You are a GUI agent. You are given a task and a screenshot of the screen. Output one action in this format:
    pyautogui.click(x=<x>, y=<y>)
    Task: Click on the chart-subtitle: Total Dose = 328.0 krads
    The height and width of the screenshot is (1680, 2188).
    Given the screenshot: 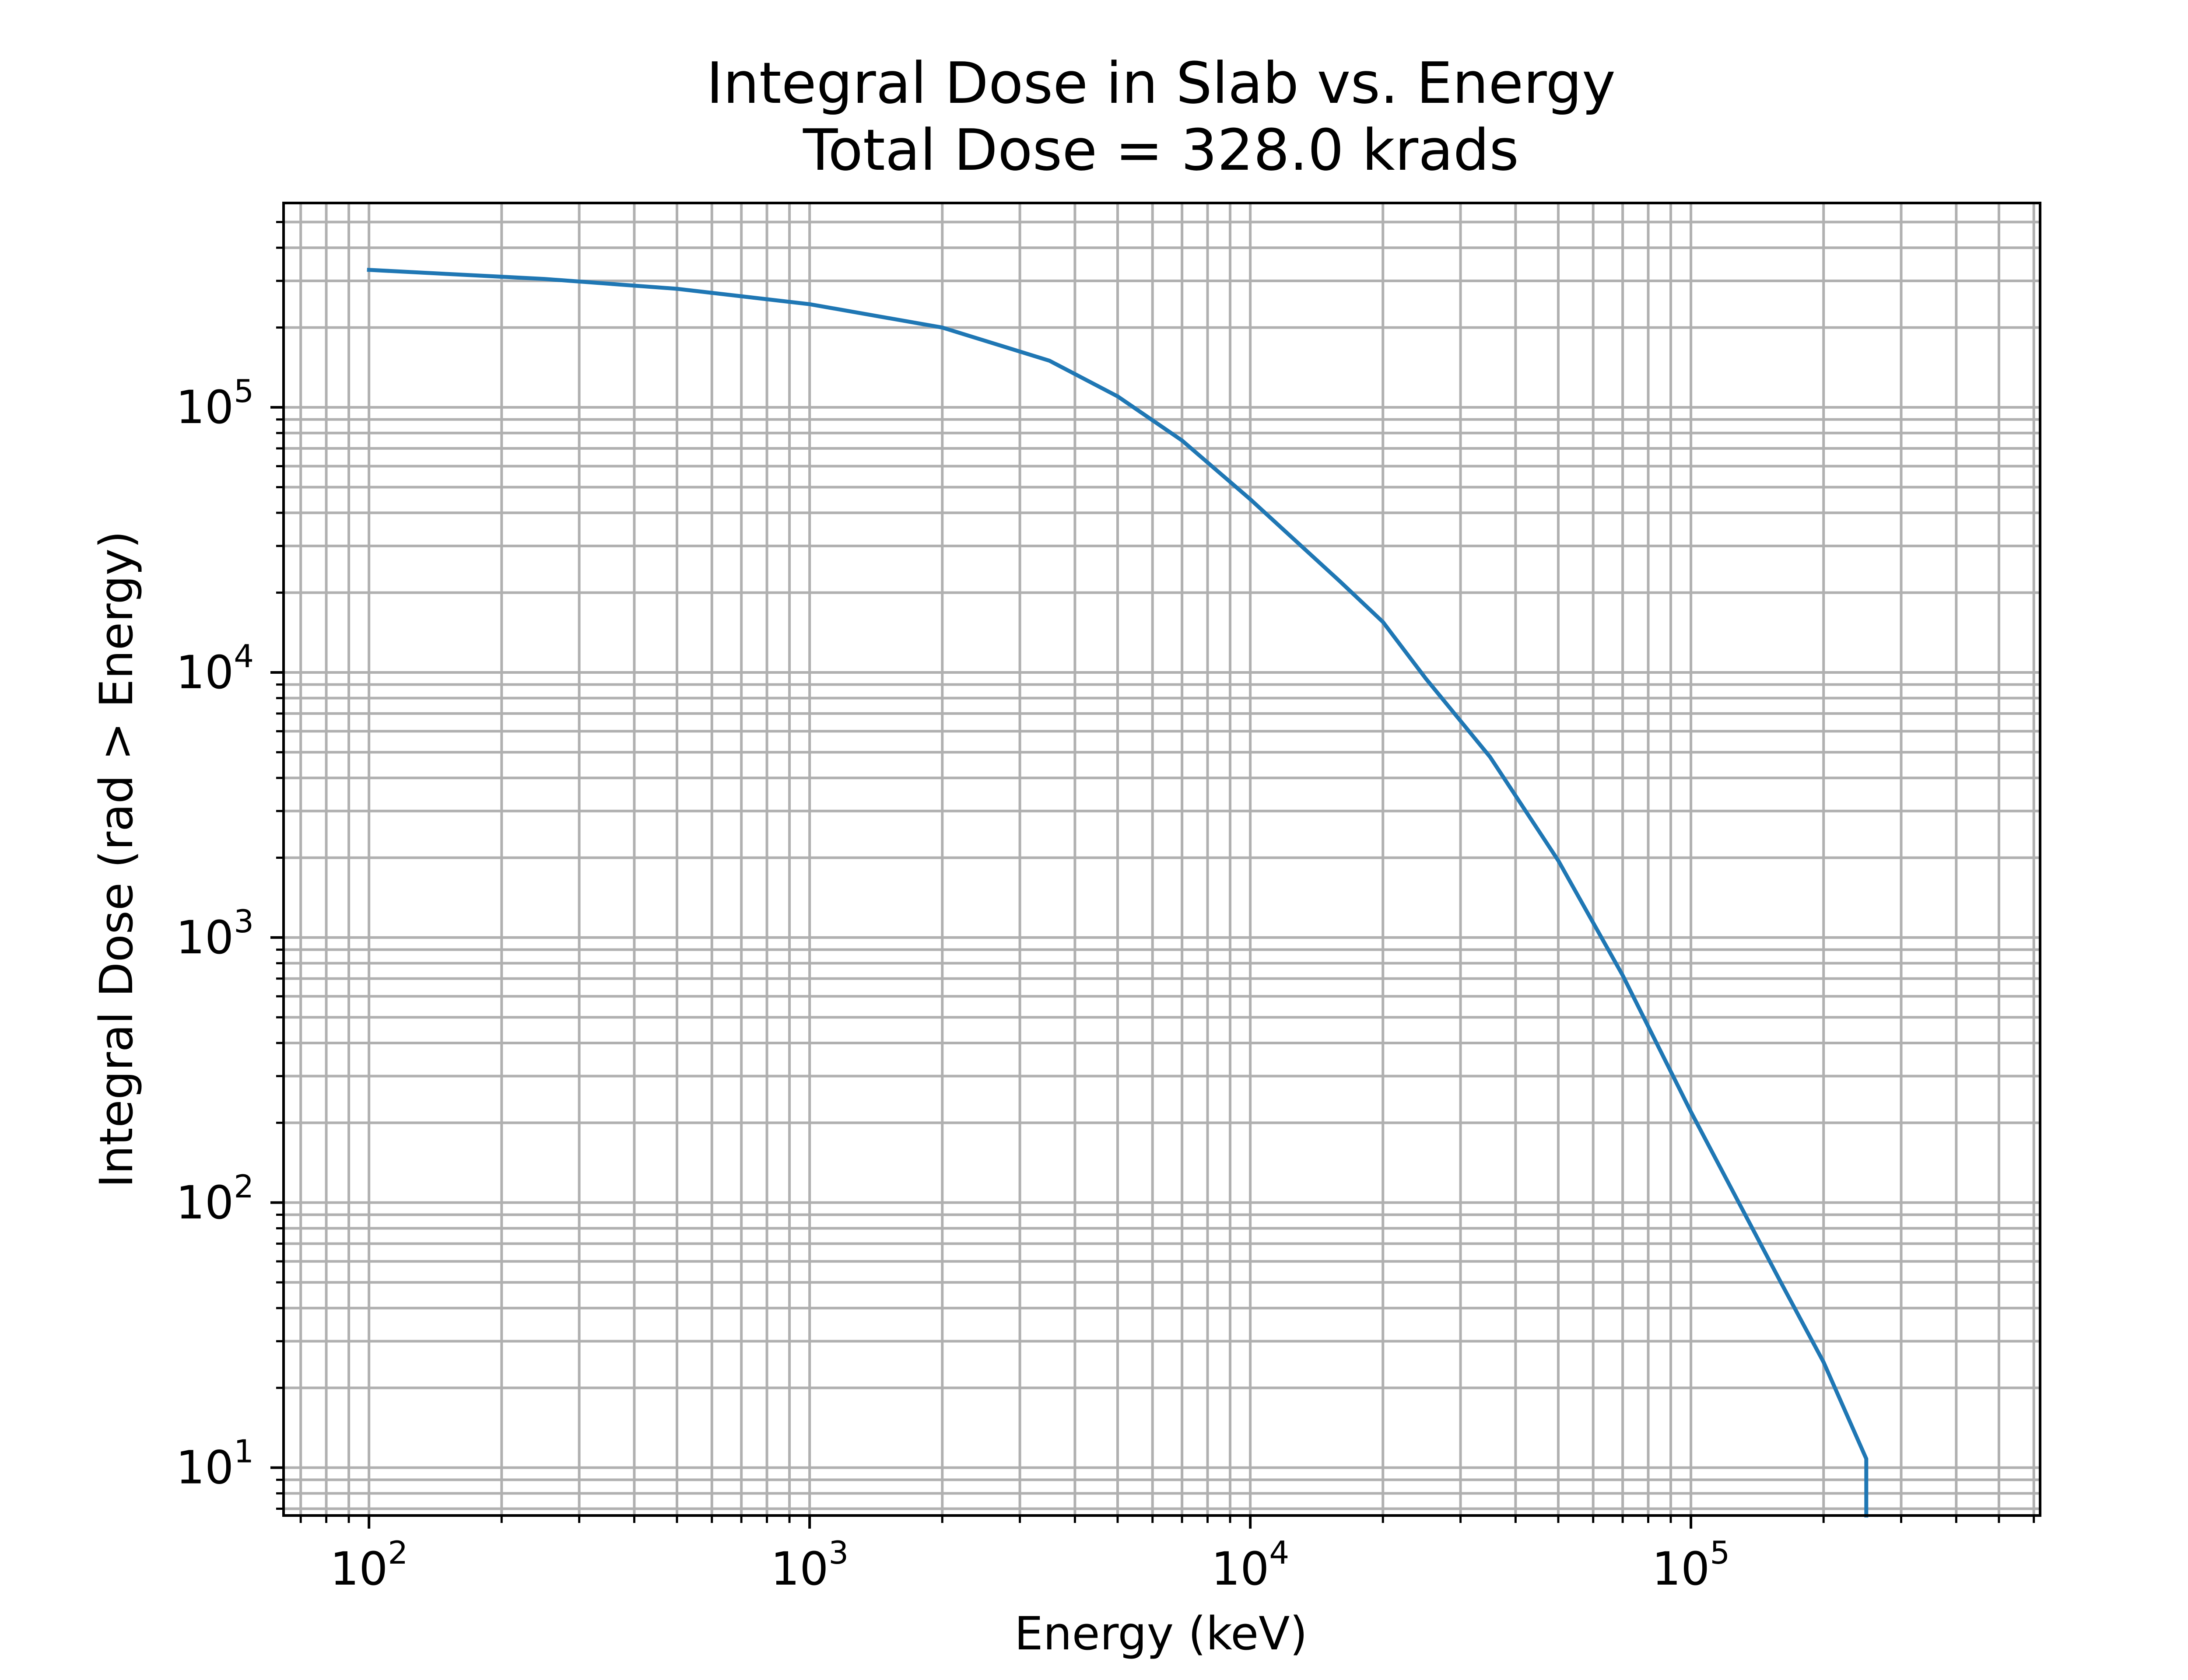 What is the action you would take?
    pyautogui.click(x=1161, y=150)
    